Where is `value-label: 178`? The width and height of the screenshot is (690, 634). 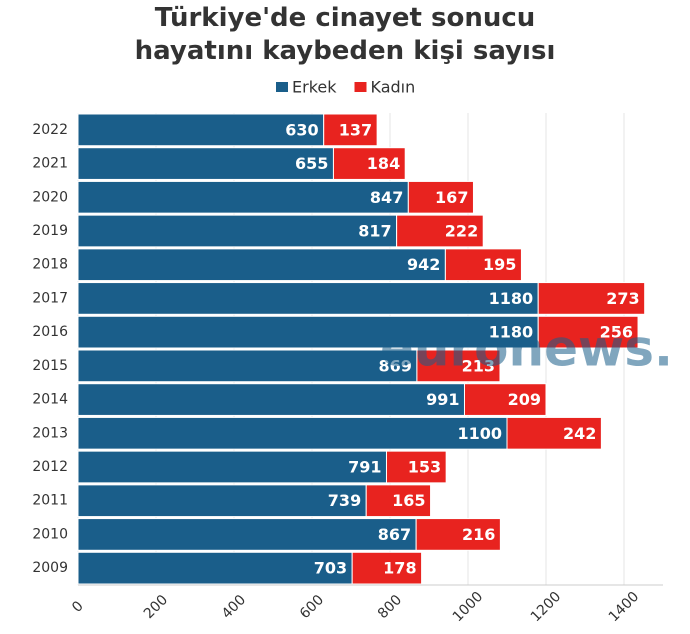 value-label: 178 is located at coordinates (399, 568).